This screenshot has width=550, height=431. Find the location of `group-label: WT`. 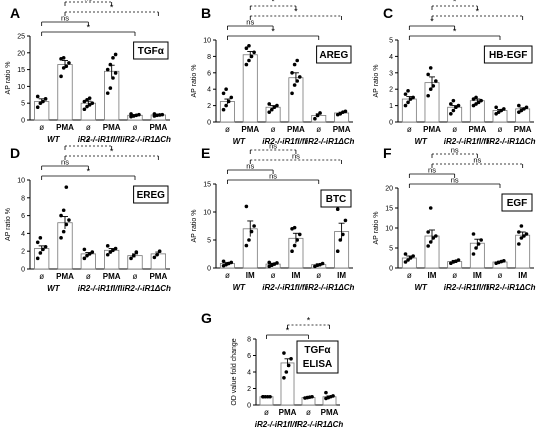

group-label: WT is located at coordinates (54, 139).